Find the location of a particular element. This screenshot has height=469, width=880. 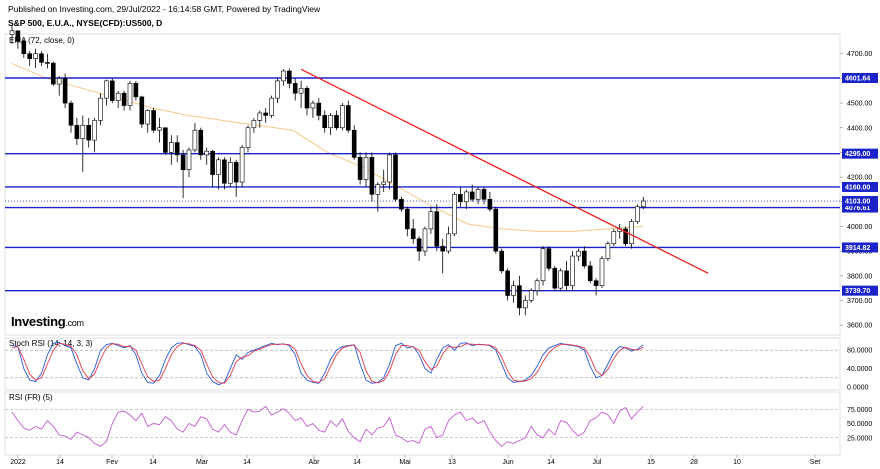

level-label: 4160.00 is located at coordinates (857, 187).